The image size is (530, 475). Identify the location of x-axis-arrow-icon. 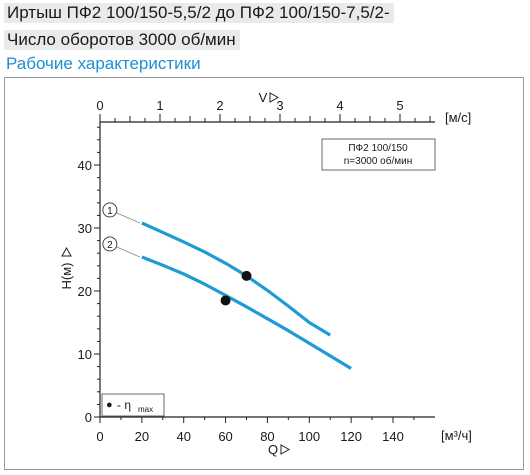
(285, 449).